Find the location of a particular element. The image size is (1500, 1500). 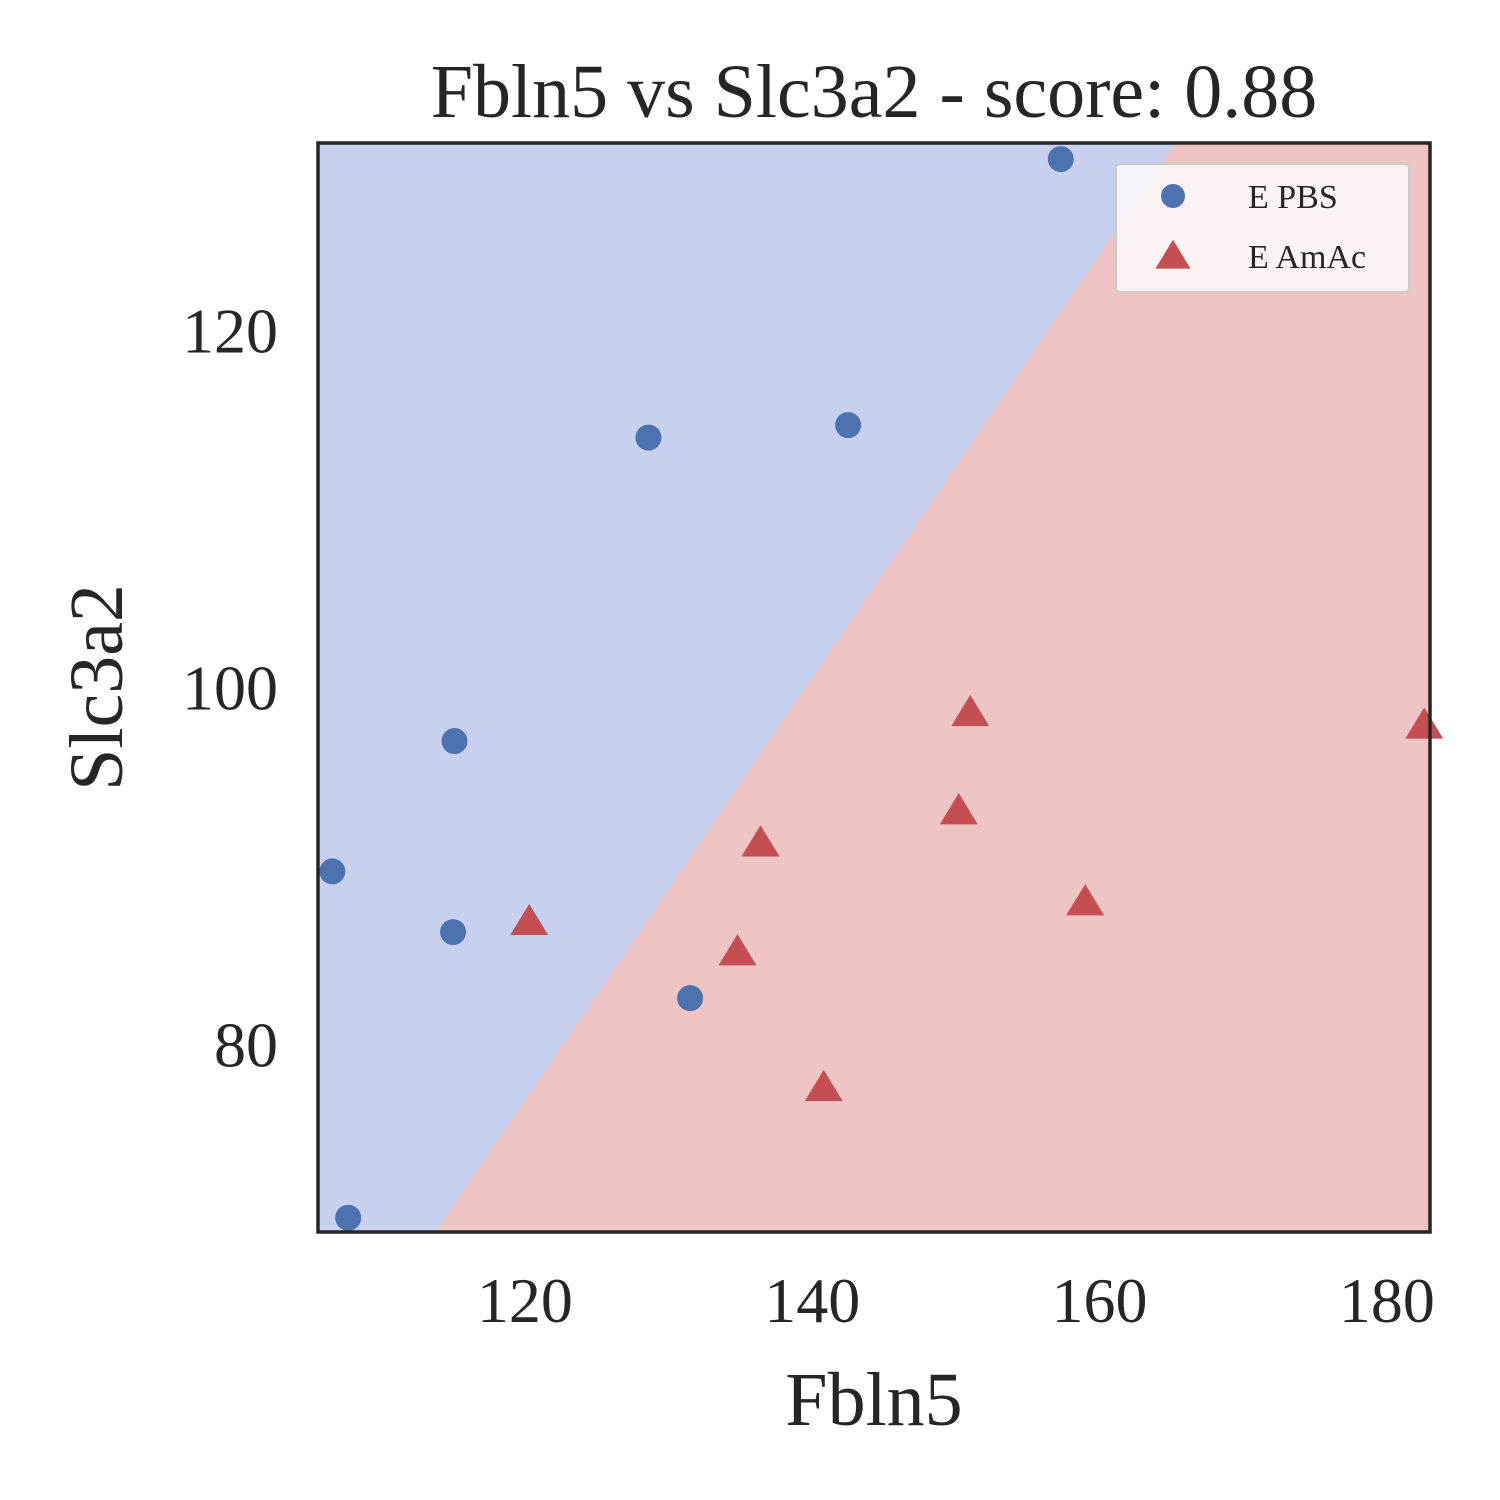

legend-label: E AmAc is located at coordinates (1307, 257).